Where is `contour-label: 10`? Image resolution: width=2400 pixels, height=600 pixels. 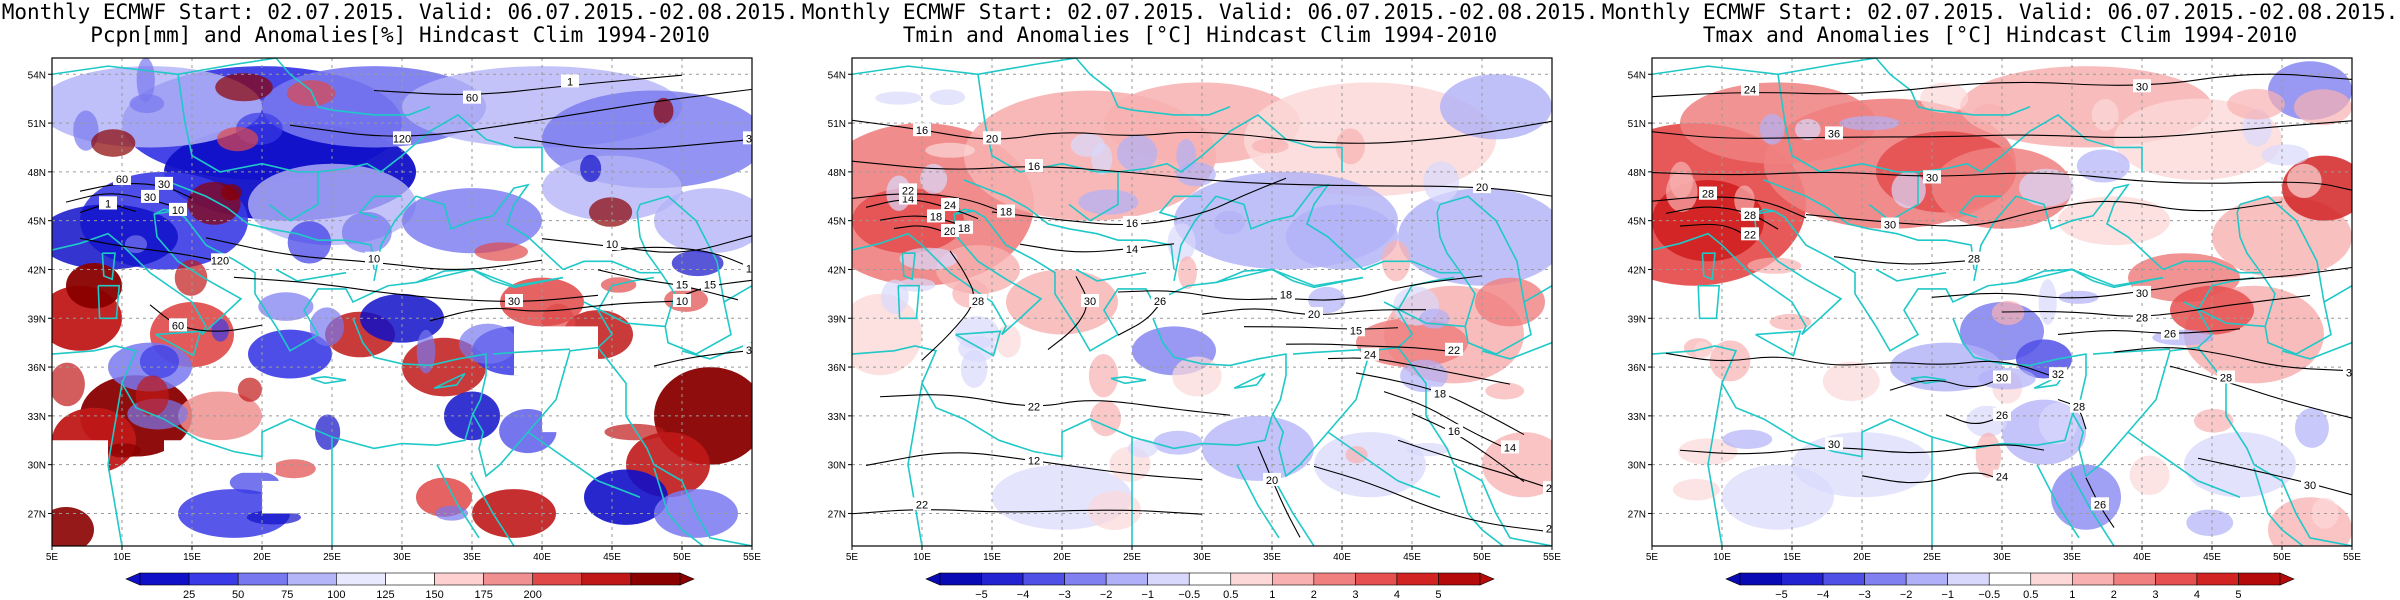 contour-label: 10 is located at coordinates (612, 245).